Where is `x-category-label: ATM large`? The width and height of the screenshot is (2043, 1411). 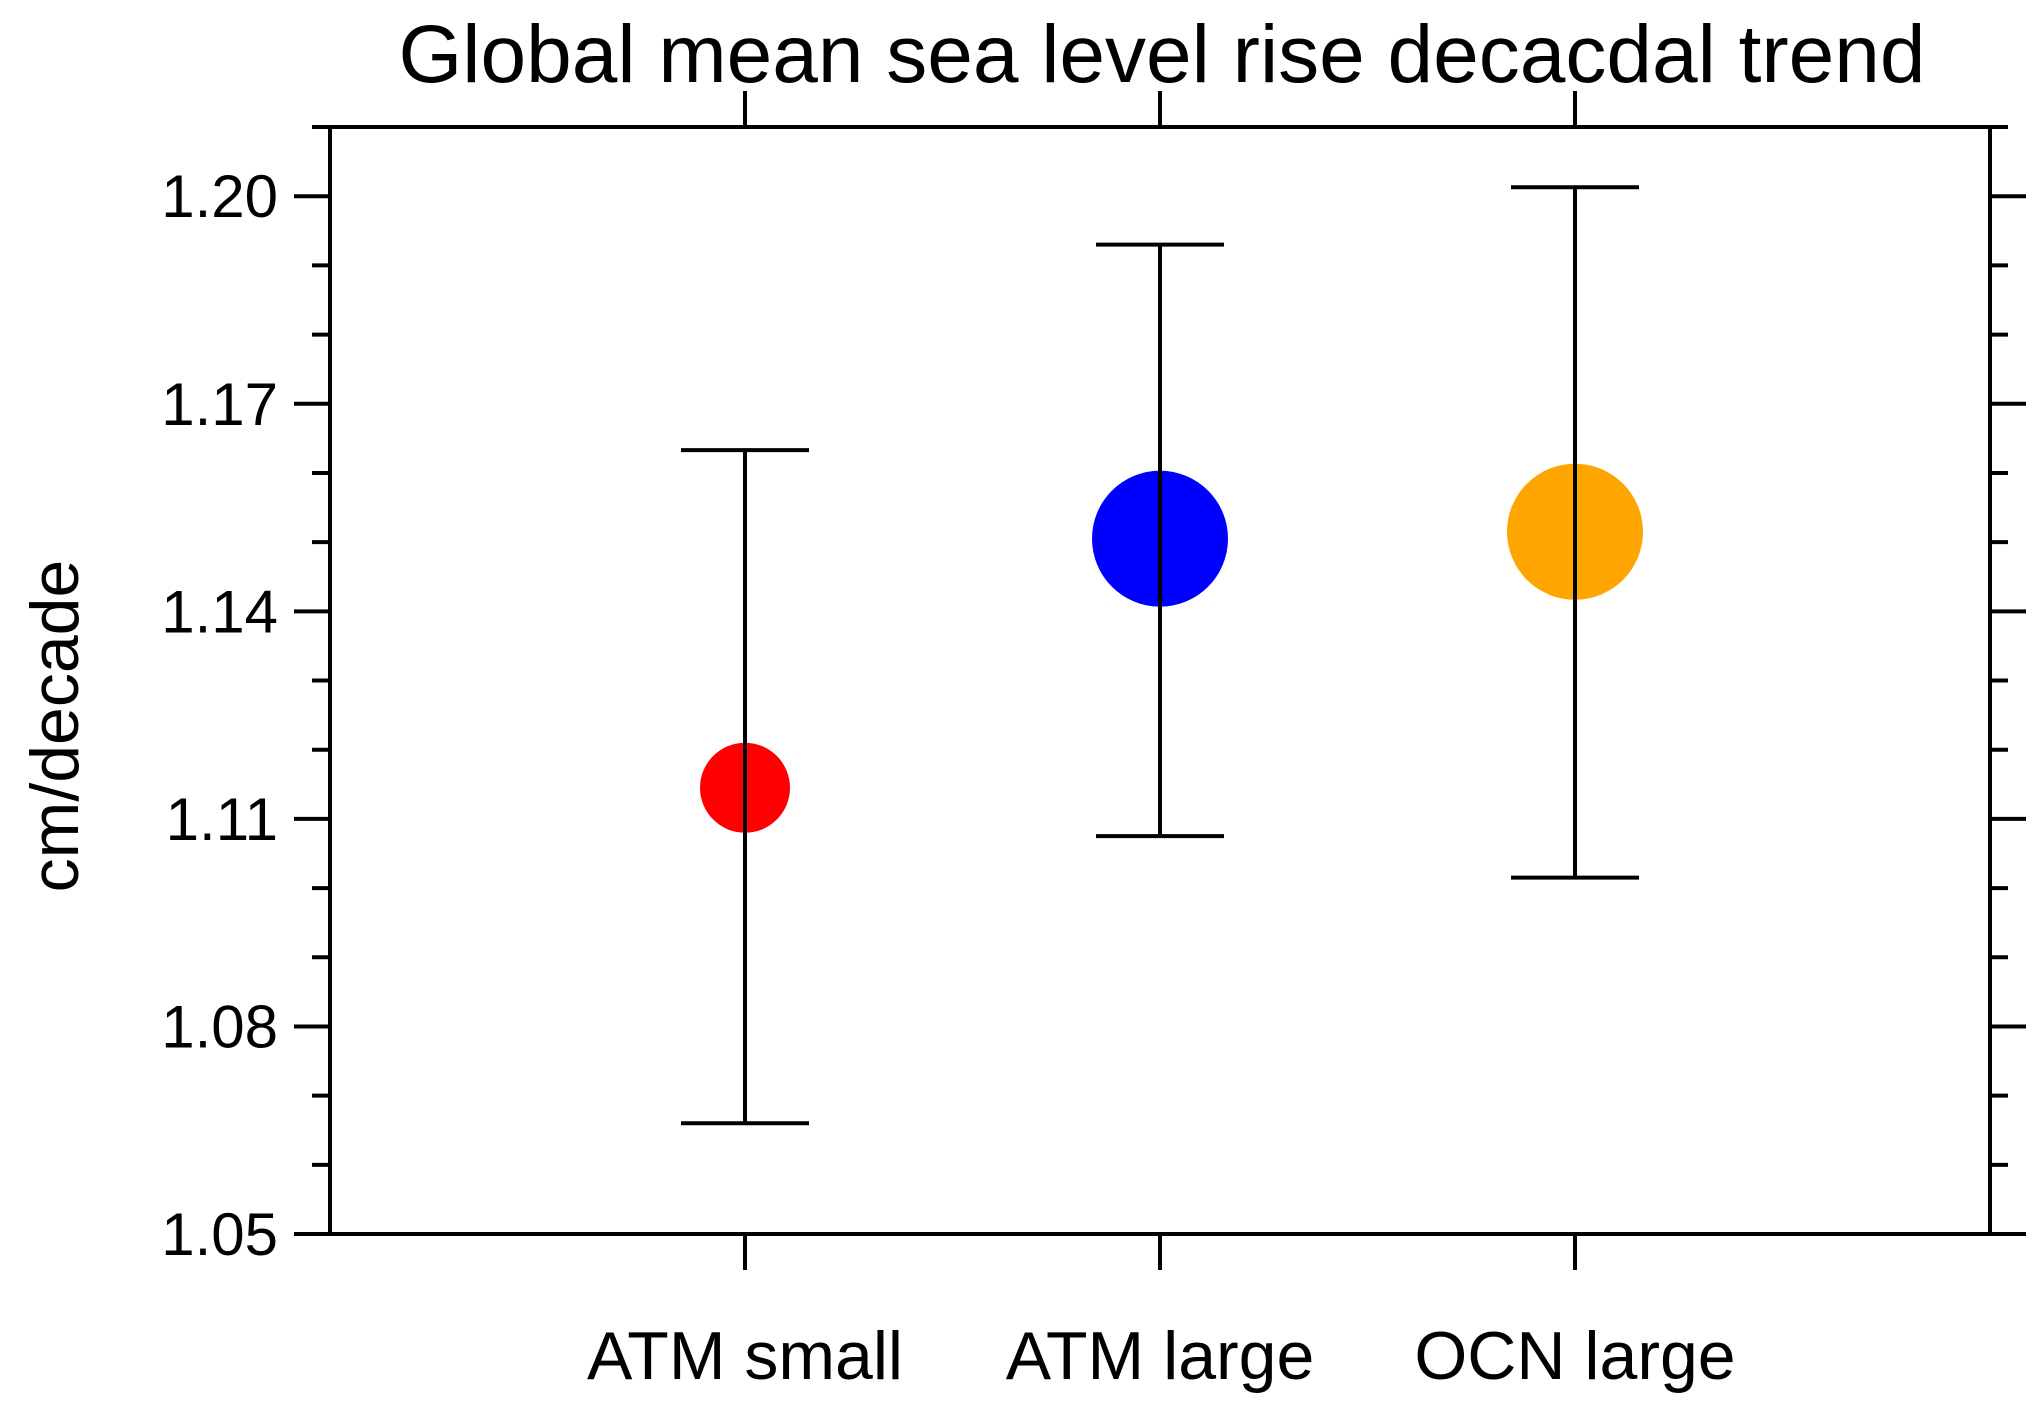 x-category-label: ATM large is located at coordinates (1160, 1356).